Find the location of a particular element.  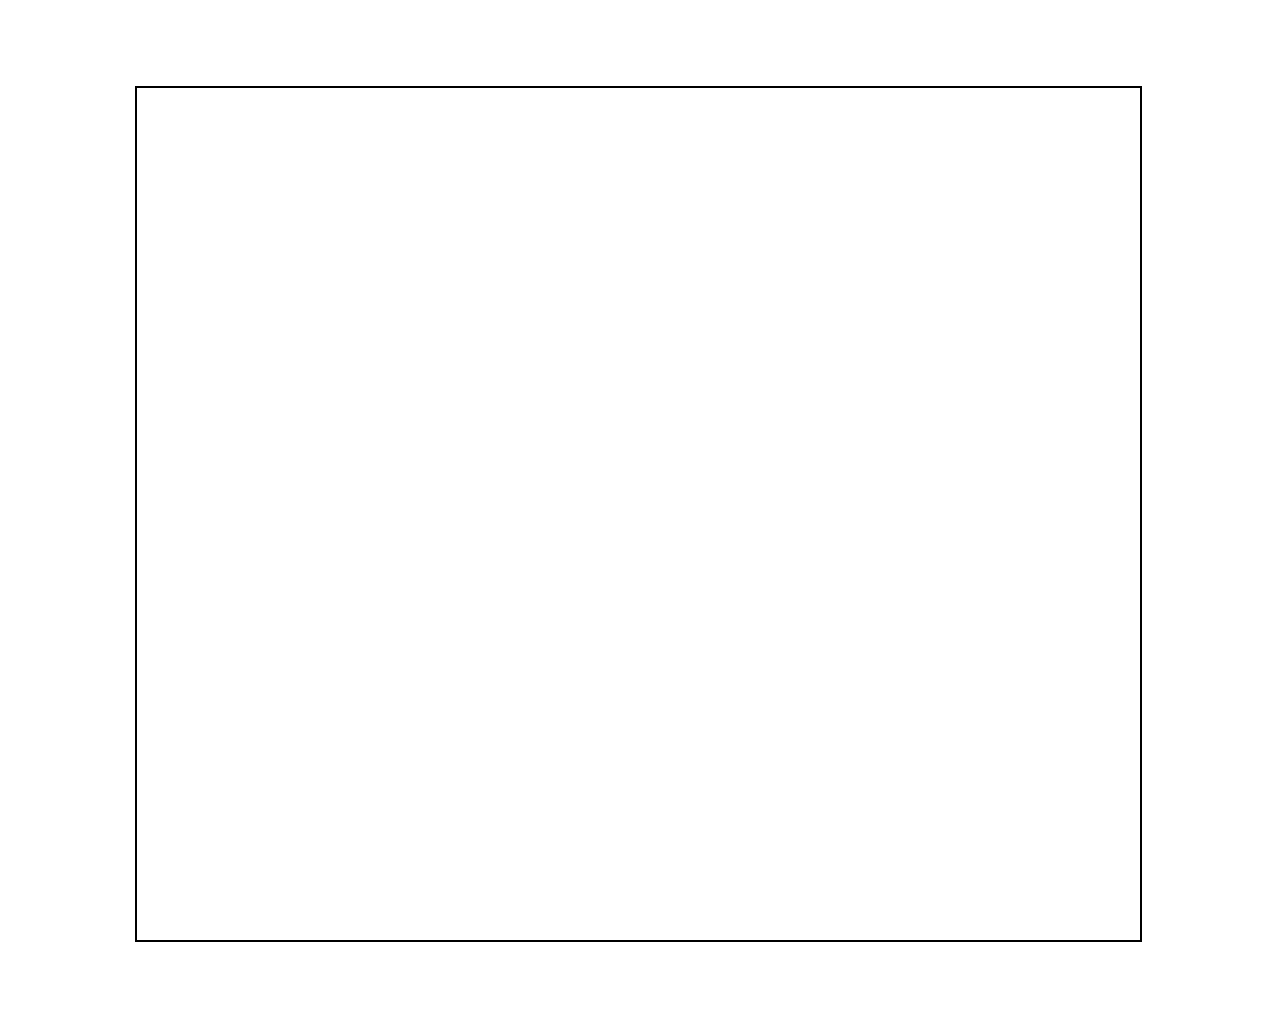

contour-line-sample is located at coordinates (981, 996).